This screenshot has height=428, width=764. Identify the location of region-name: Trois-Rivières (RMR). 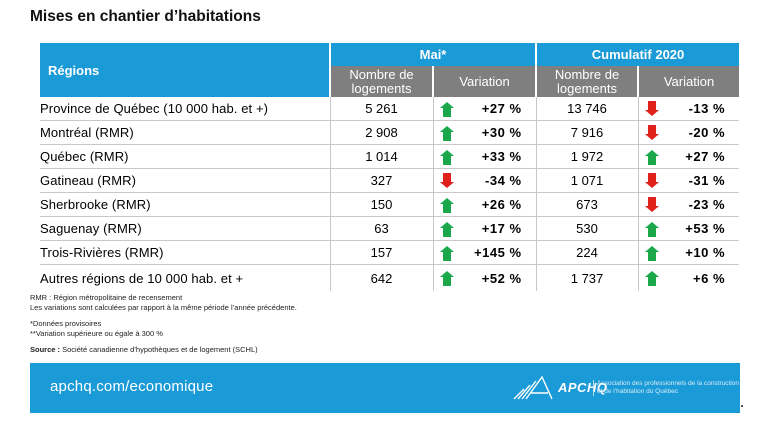
(185, 252).